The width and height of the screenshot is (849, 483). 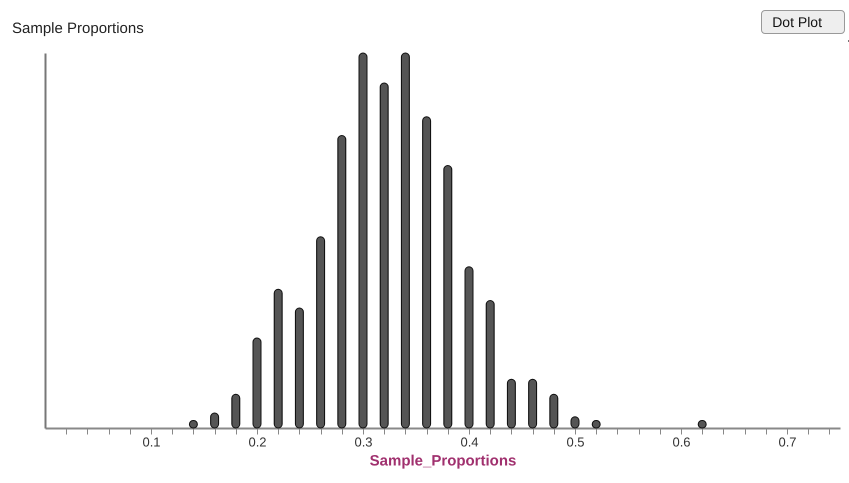 I want to click on x-tick-label: 0.1, so click(x=151, y=442).